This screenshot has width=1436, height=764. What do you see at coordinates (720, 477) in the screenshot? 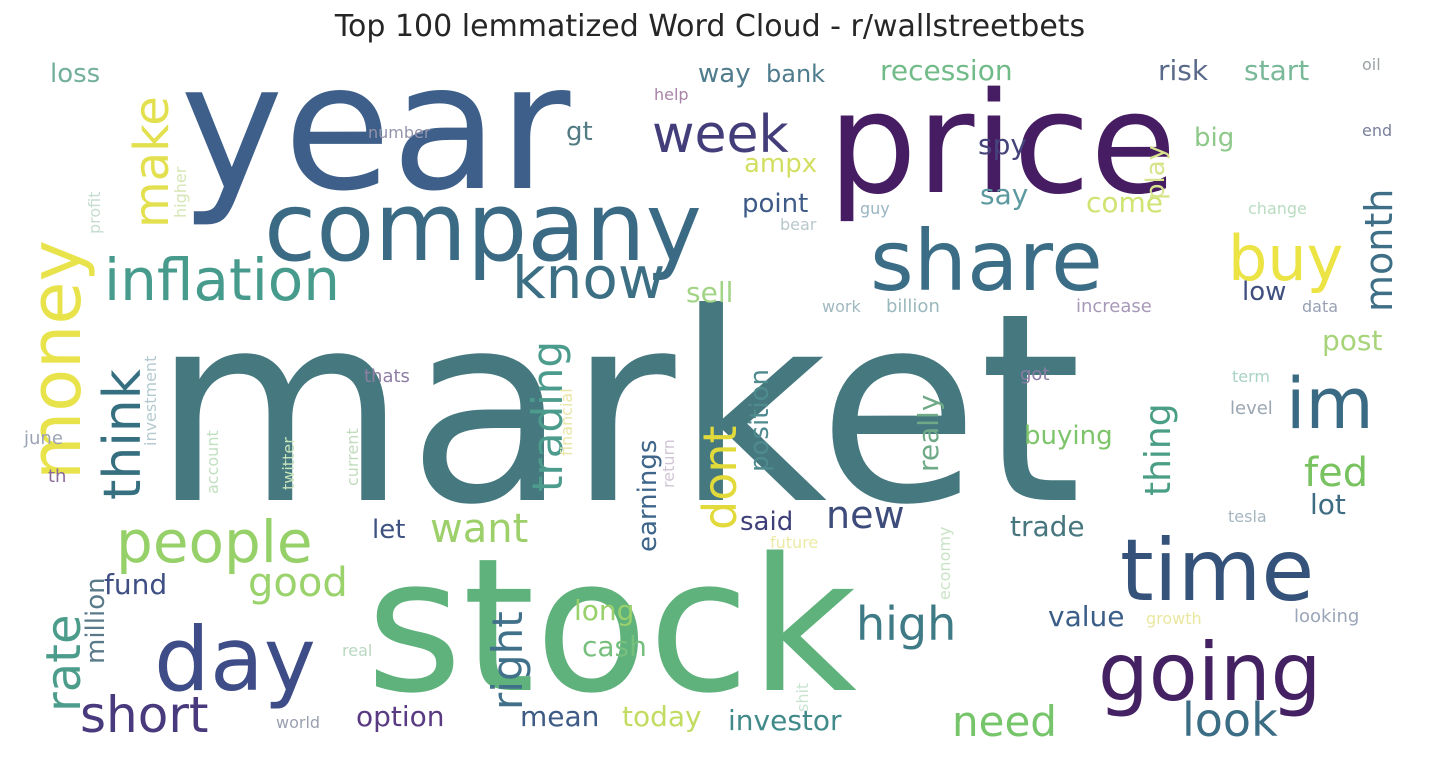
I see `word-dont: dont` at bounding box center [720, 477].